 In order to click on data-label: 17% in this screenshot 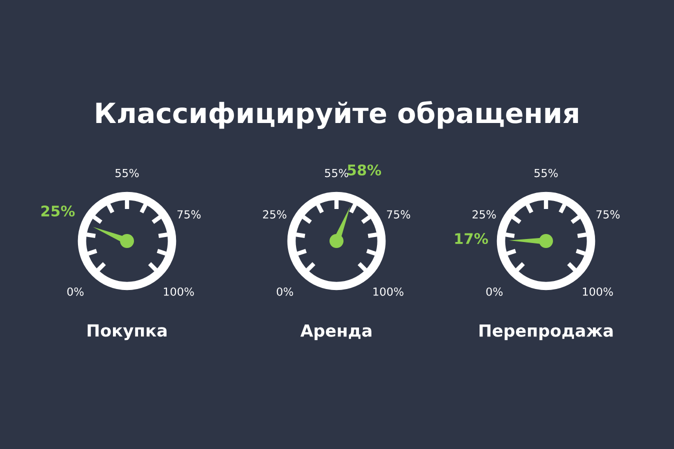, I will do `click(471, 238)`.